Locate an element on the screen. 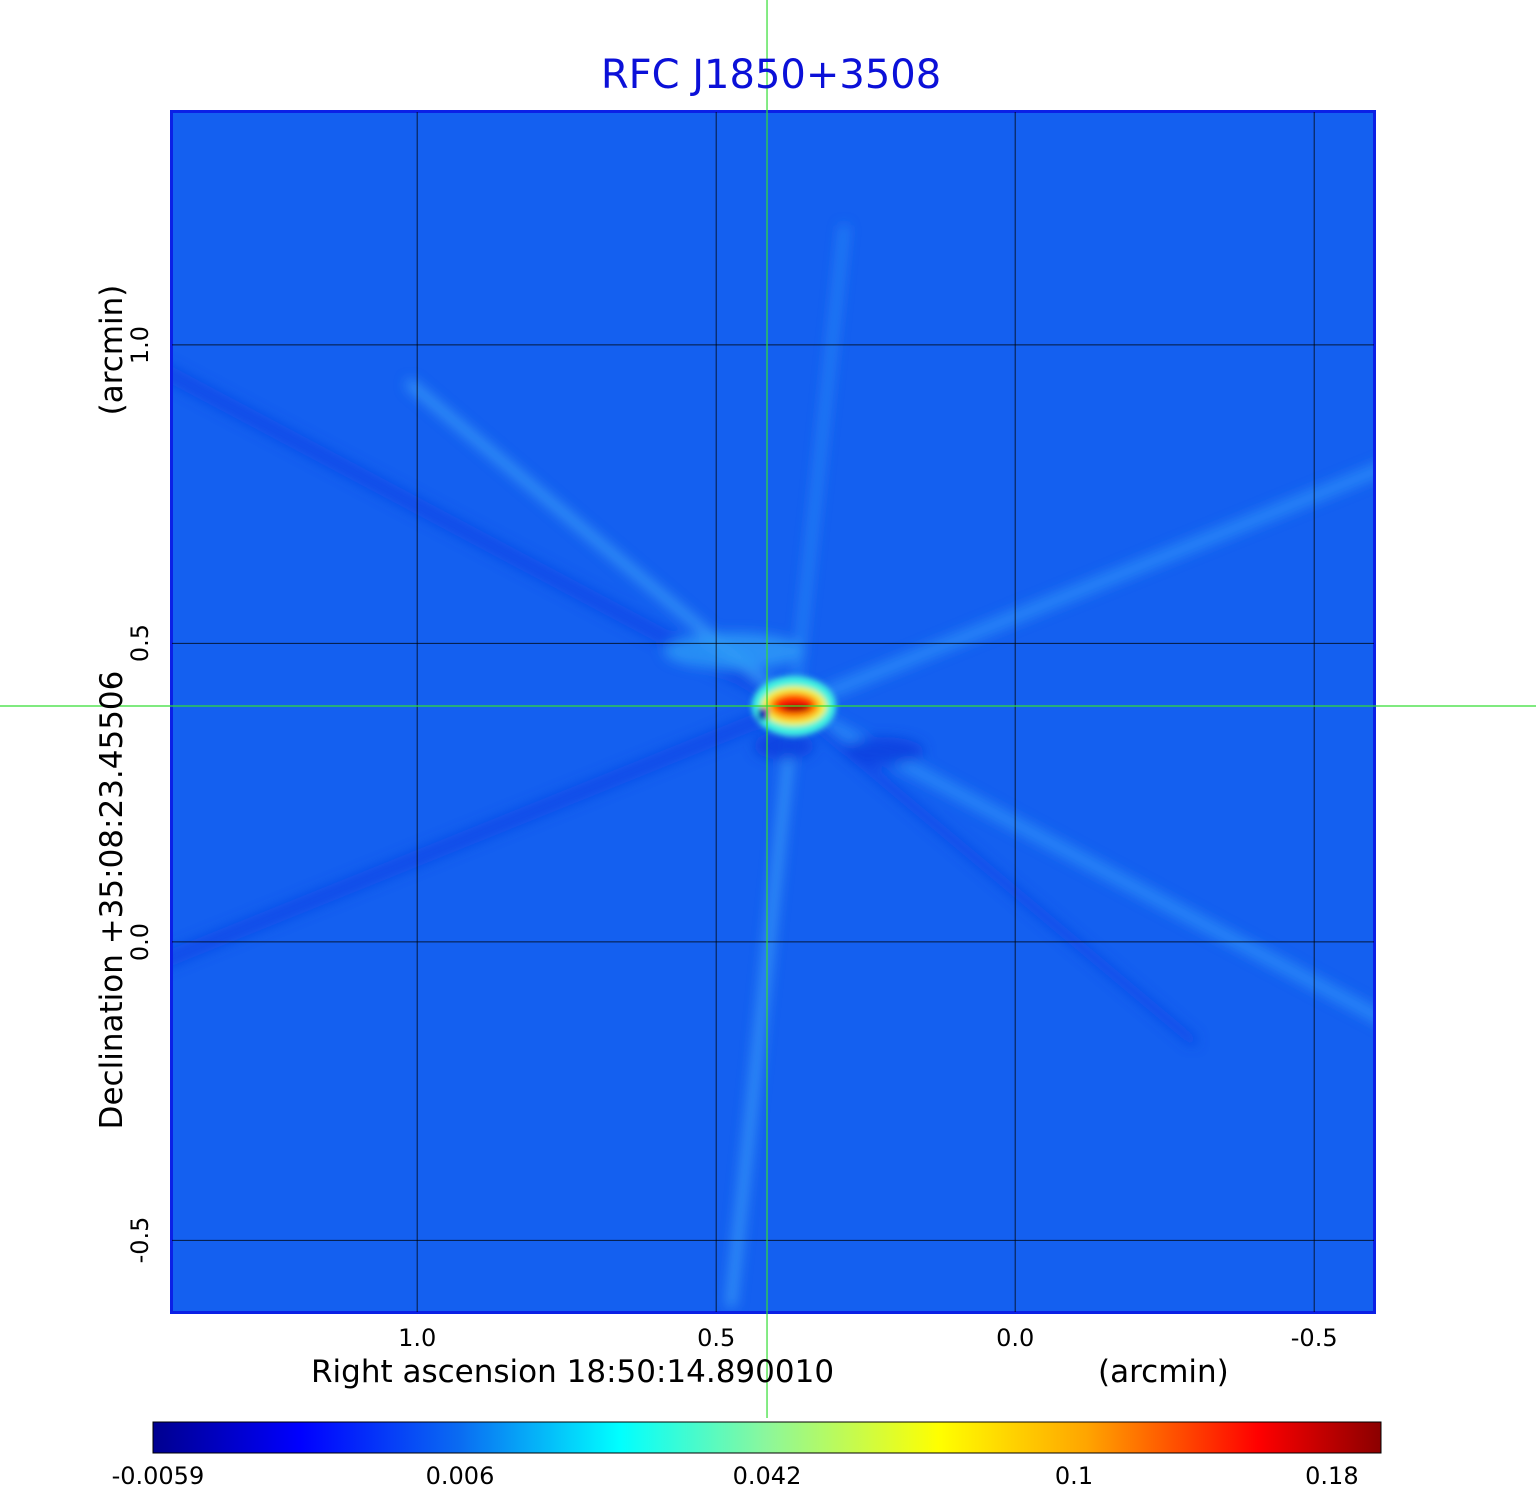  y-axis-unit: (arcmin) is located at coordinates (112, 350).